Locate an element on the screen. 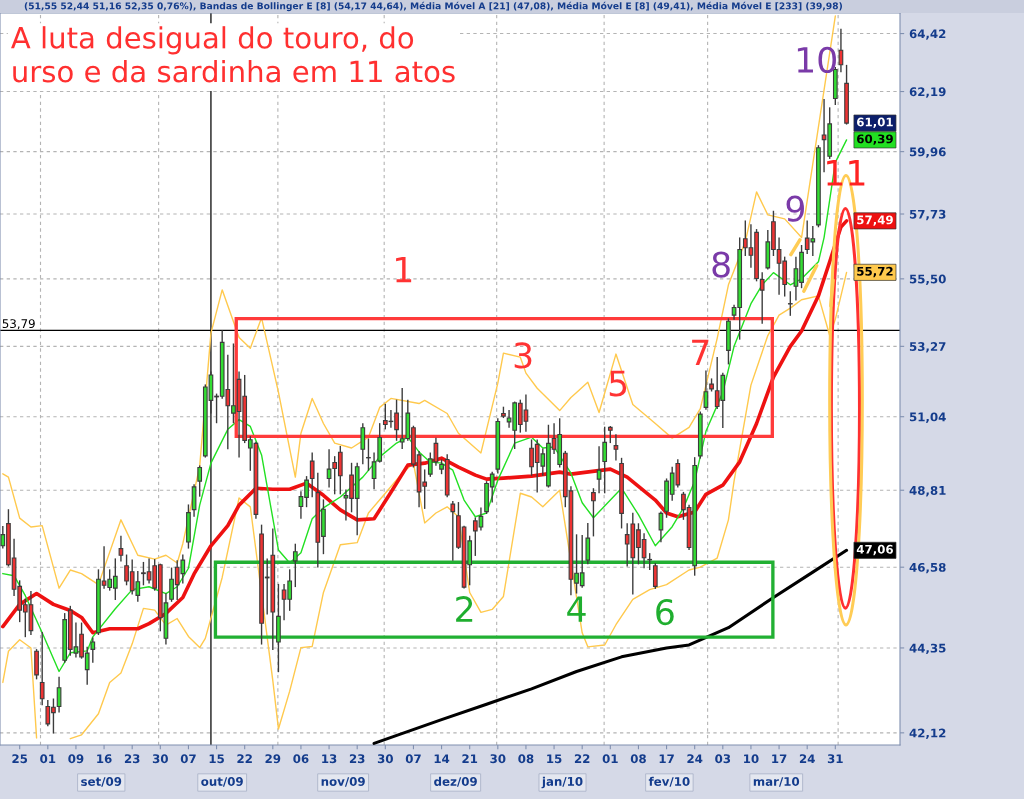  annotation: 2 is located at coordinates (464, 609).